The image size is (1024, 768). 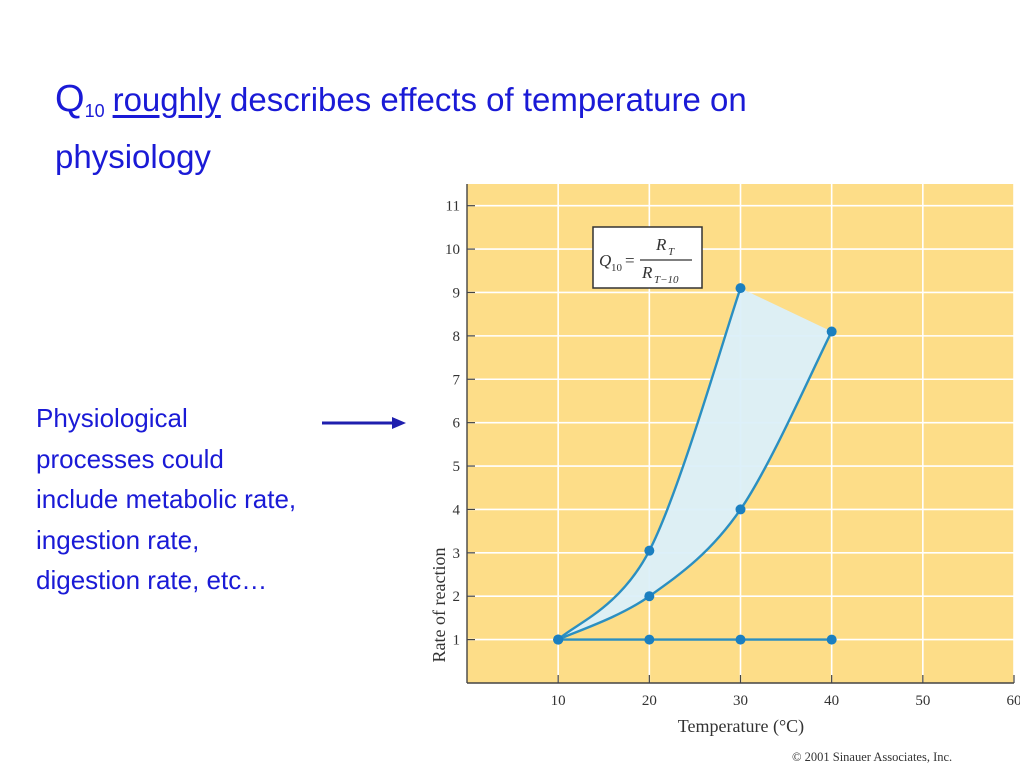 What do you see at coordinates (70, 99) in the screenshot?
I see `title-q: Q` at bounding box center [70, 99].